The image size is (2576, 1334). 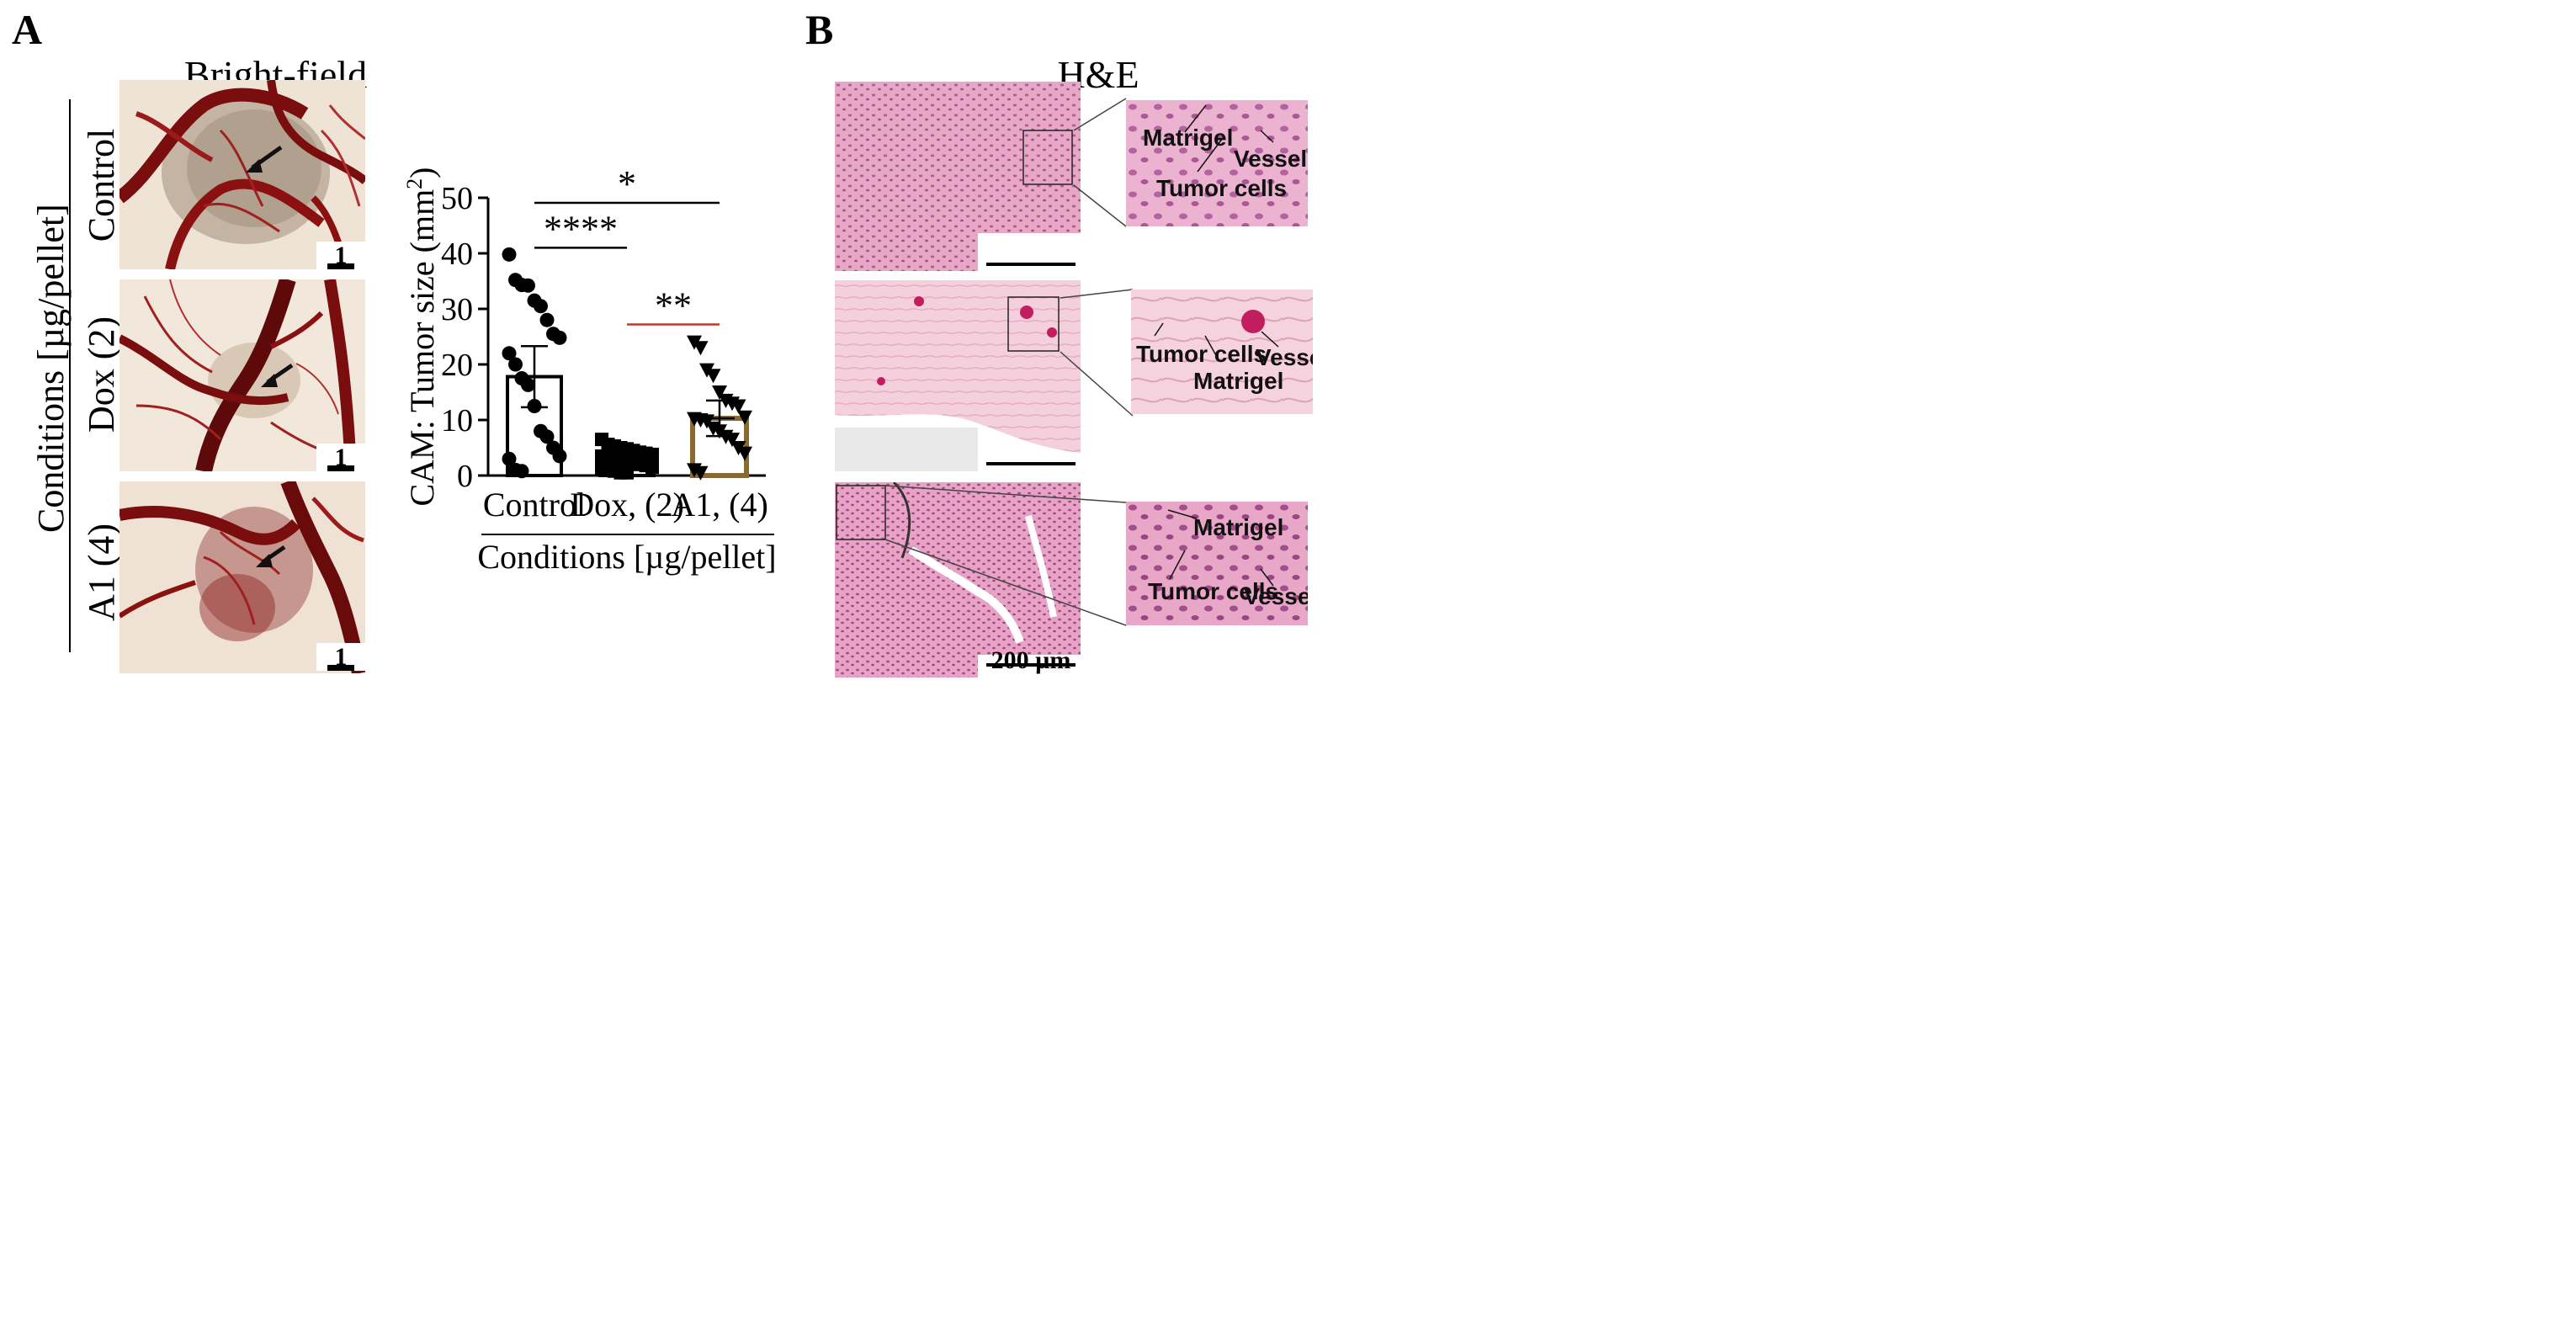 I want to click on x-axis-label: Conditions [µg/pellet], so click(x=626, y=557).